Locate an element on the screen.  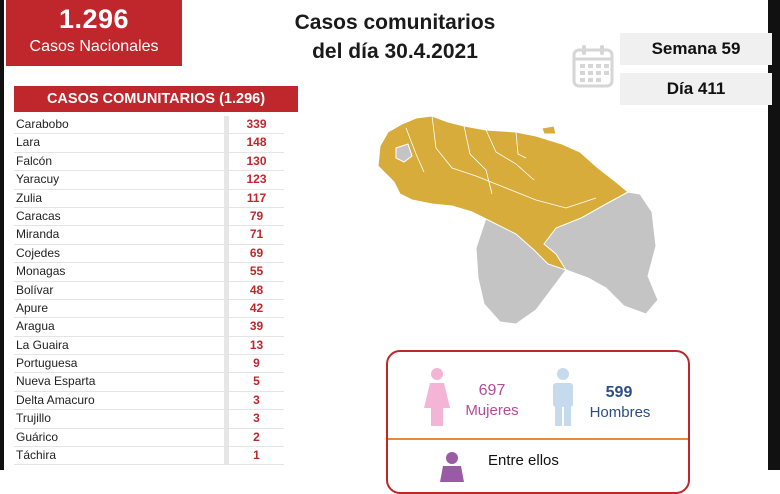
map-region-highlighted is located at coordinates (503, 193).